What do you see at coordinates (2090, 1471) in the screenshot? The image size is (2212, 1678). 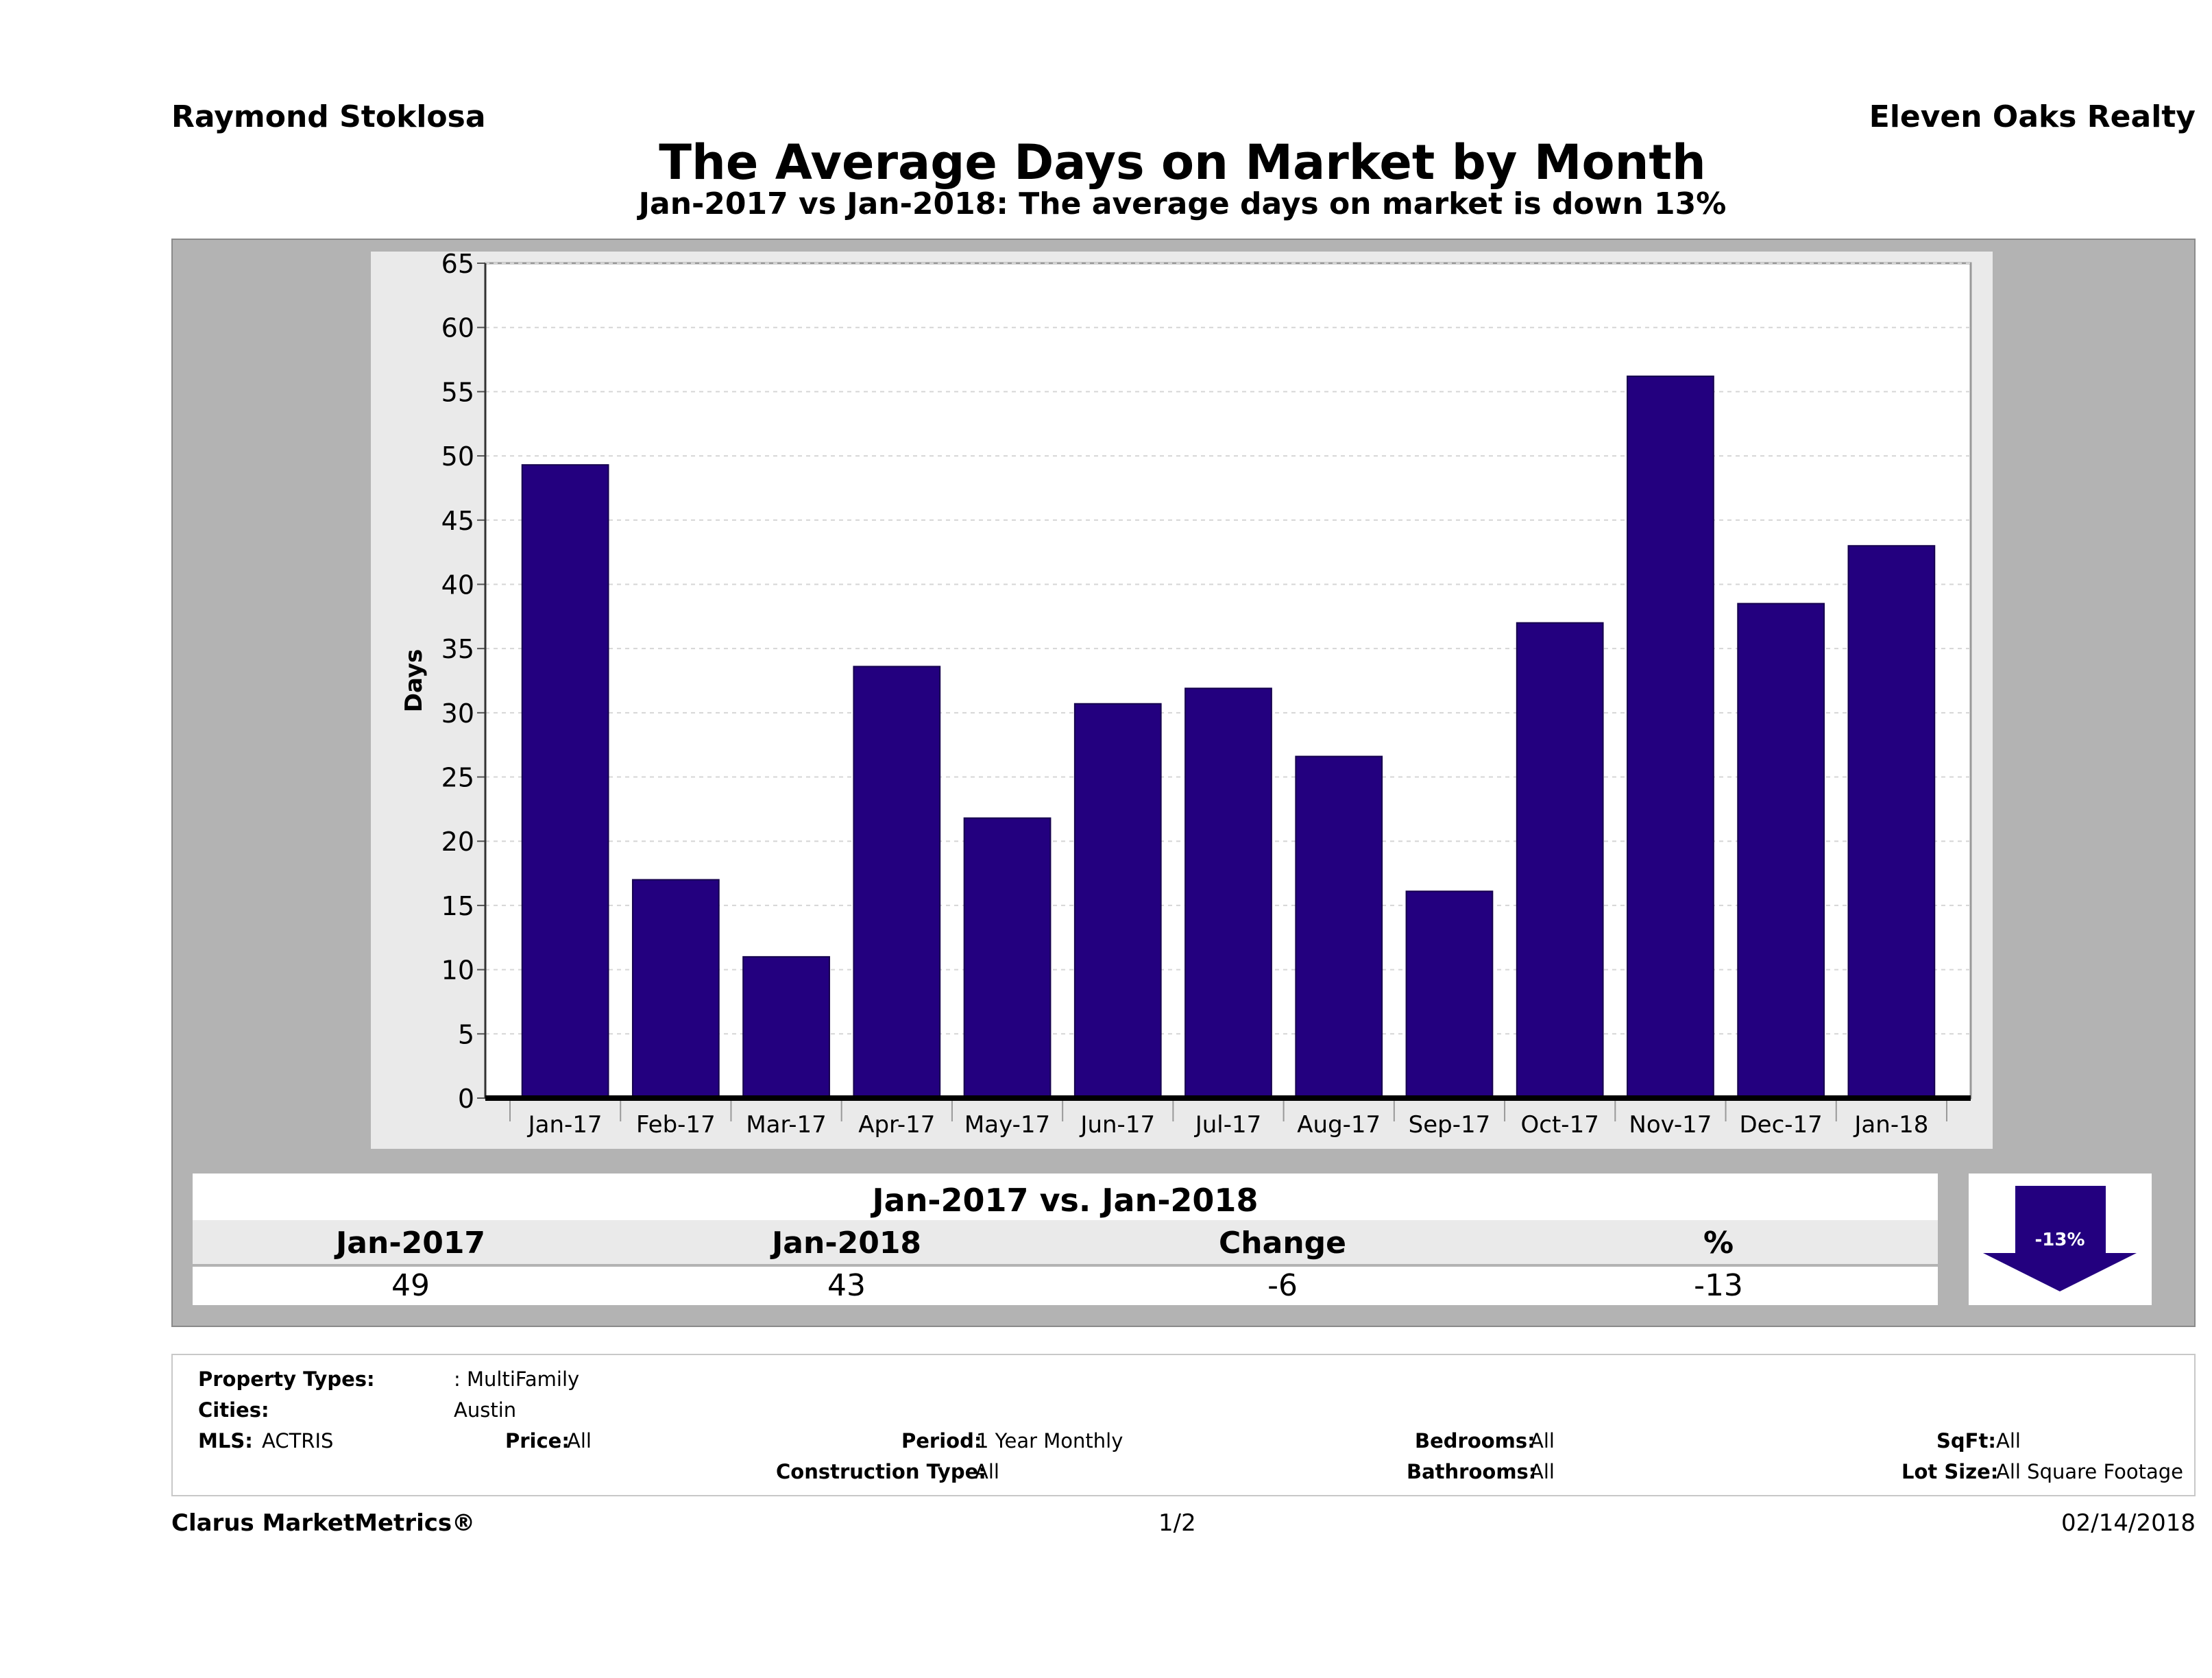 I see `lot-size-value: All Square Footage` at bounding box center [2090, 1471].